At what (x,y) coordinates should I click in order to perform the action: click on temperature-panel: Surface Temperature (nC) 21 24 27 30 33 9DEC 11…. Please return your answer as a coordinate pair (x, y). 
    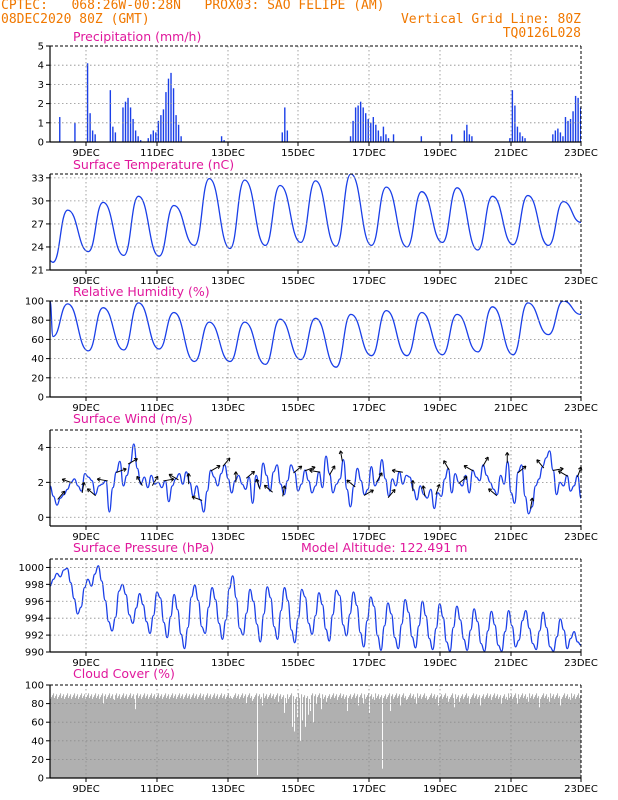
    Looking at the image, I should click on (314, 222).